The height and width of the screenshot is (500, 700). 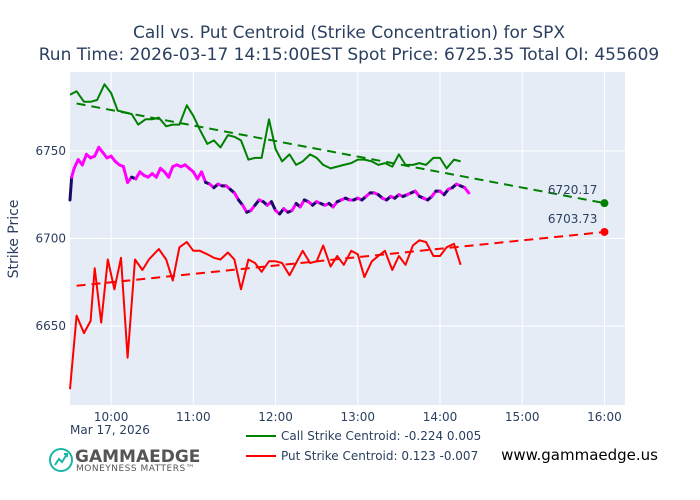 I want to click on legend-call-label: Call Strike Centroid: -0.224 0.005, so click(x=381, y=436).